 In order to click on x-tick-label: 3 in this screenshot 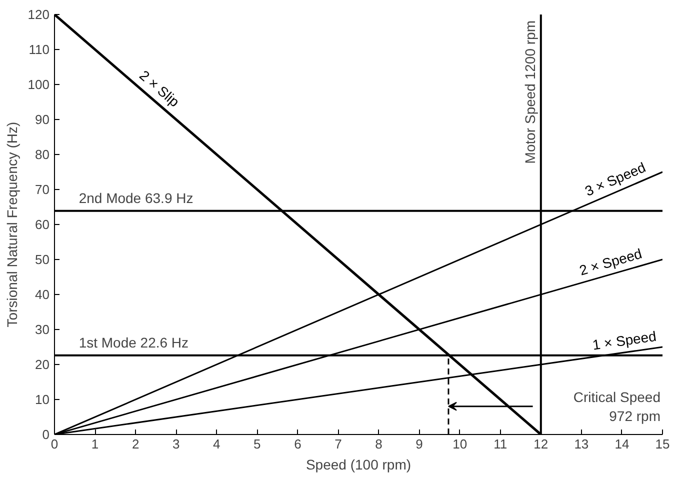, I will do `click(176, 444)`.